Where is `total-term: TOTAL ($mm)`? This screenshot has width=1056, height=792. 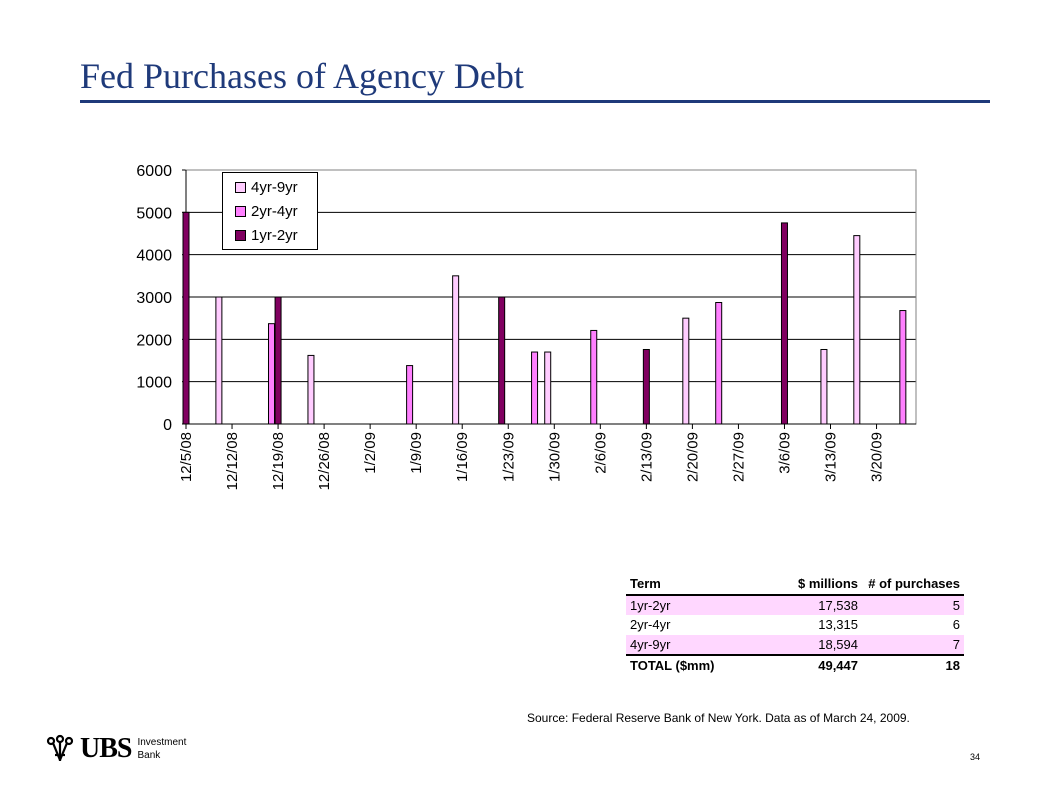
total-term: TOTAL ($mm) is located at coordinates (693, 665).